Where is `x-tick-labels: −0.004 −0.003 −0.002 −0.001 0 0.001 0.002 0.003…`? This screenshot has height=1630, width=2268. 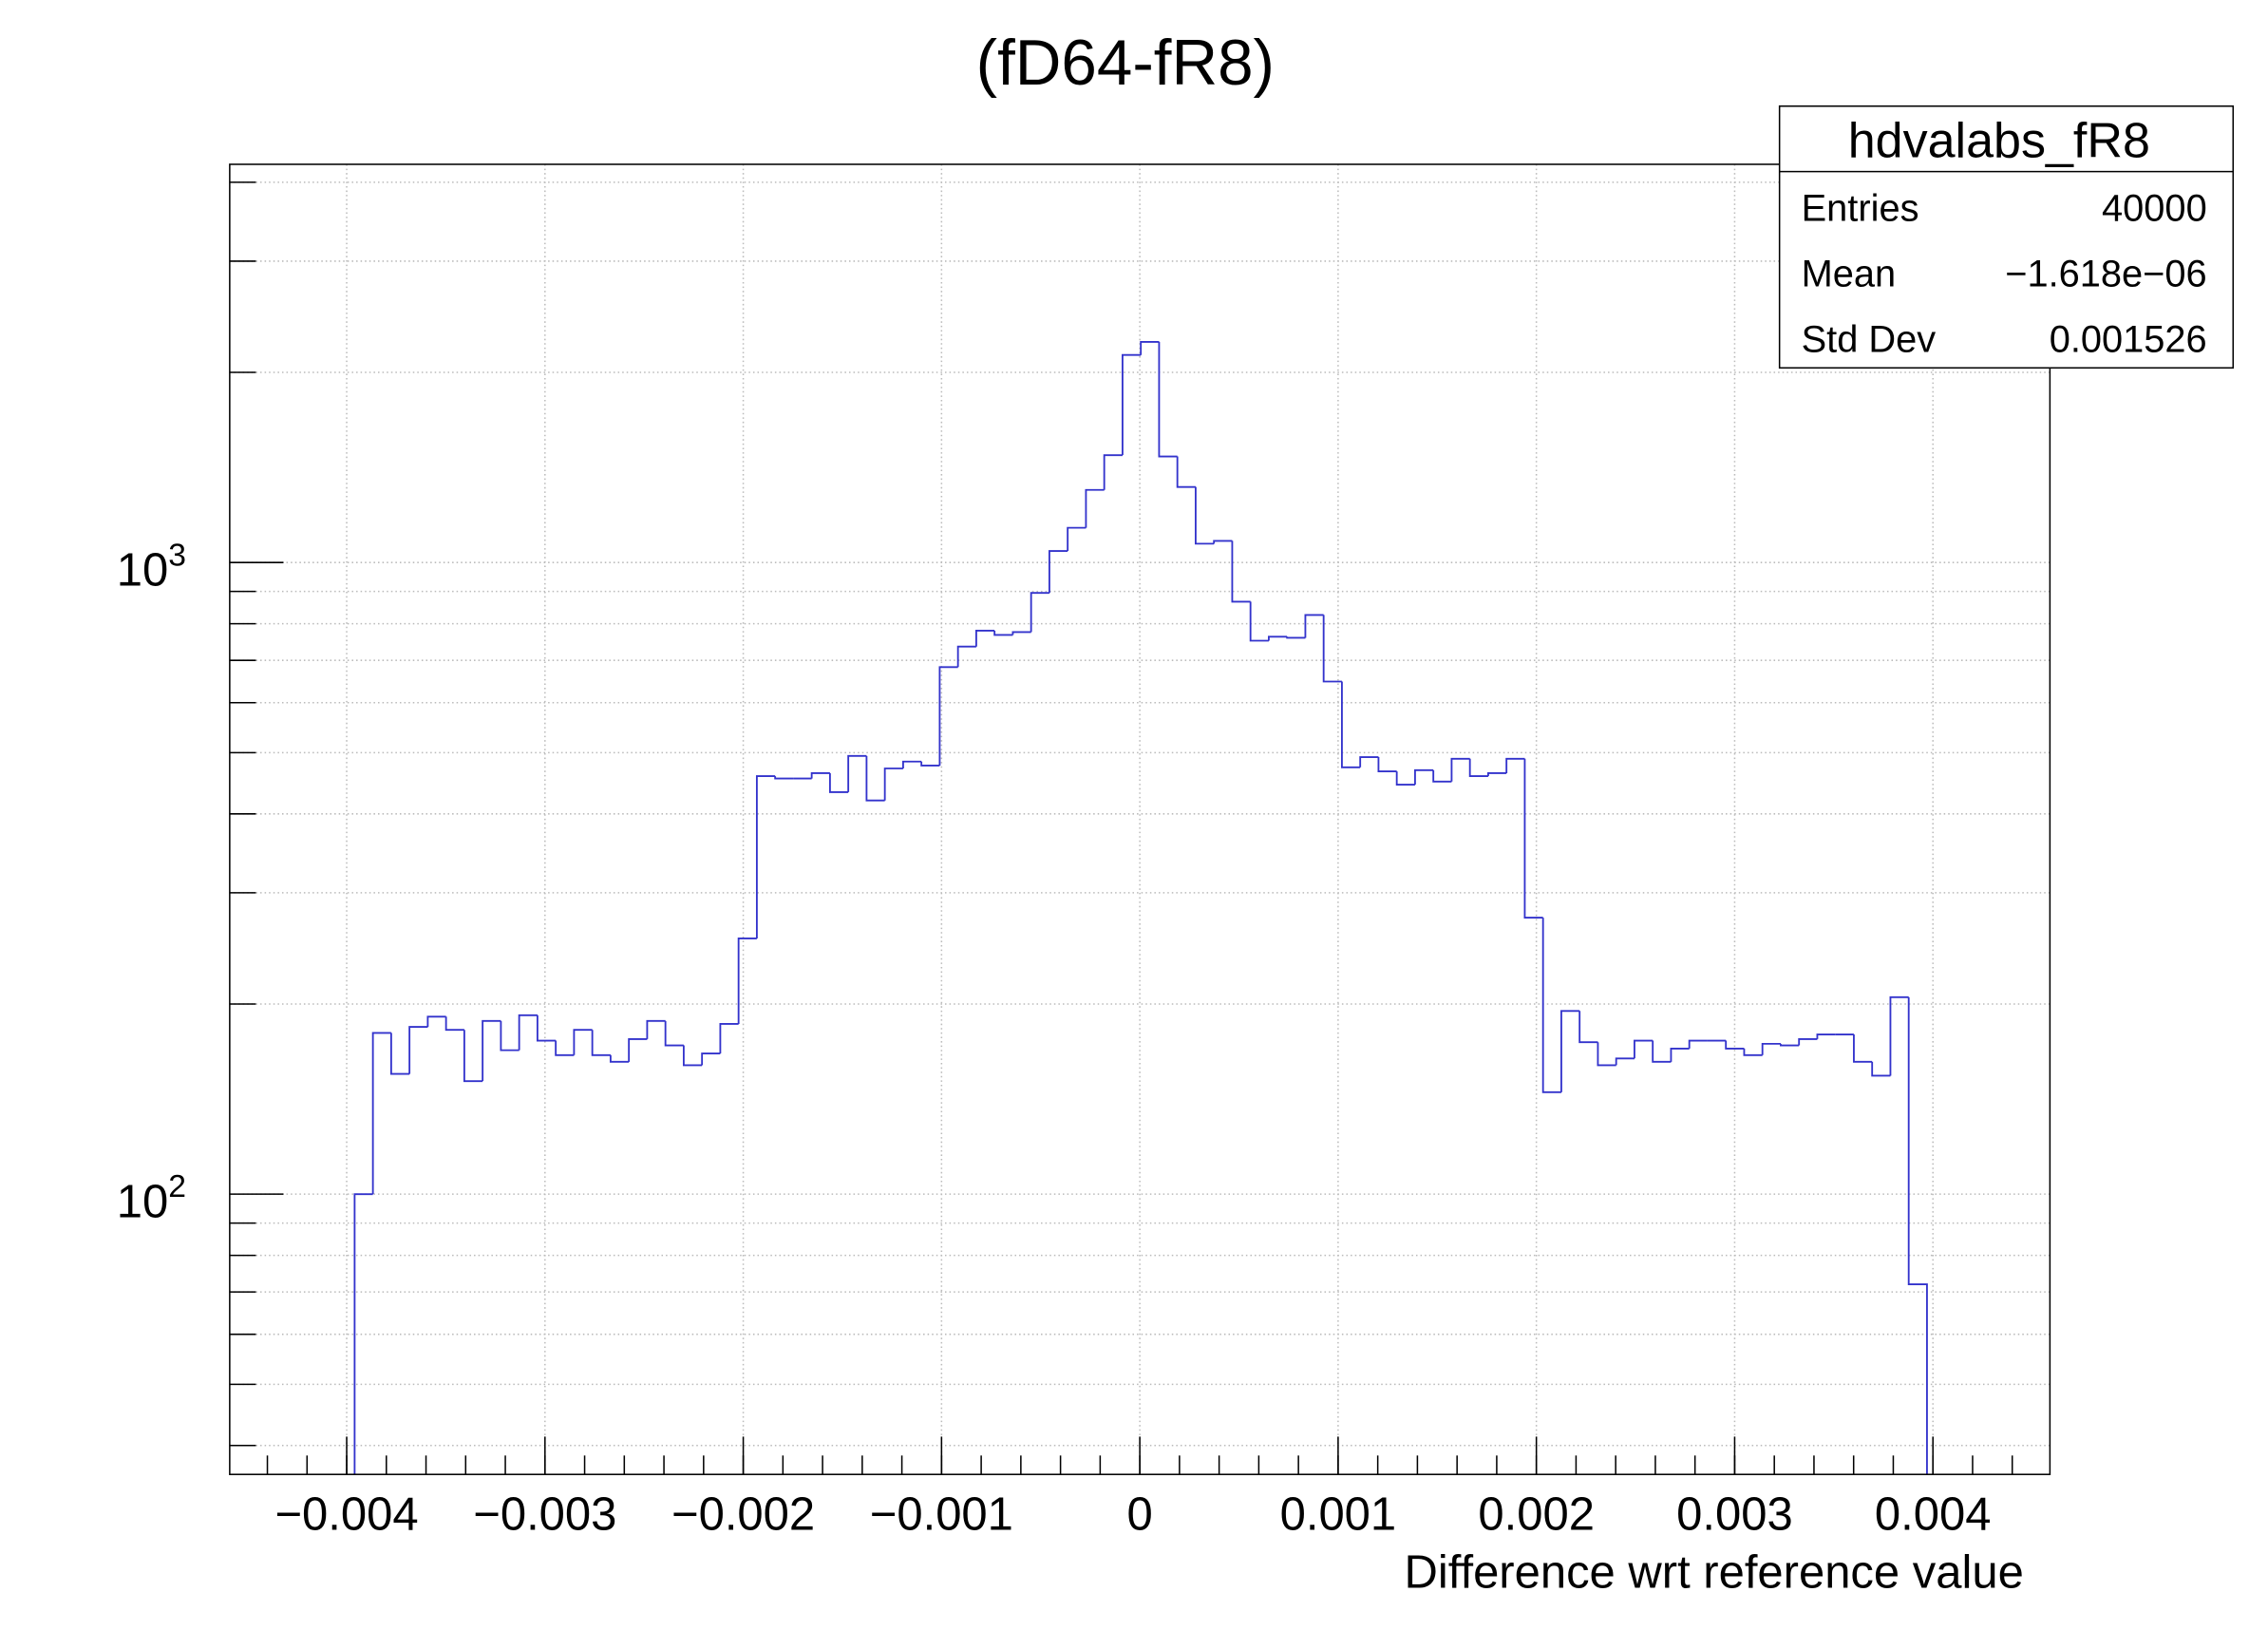 x-tick-labels: −0.004 −0.003 −0.002 −0.001 0 0.001 0.002 0.003… is located at coordinates (1132, 1514).